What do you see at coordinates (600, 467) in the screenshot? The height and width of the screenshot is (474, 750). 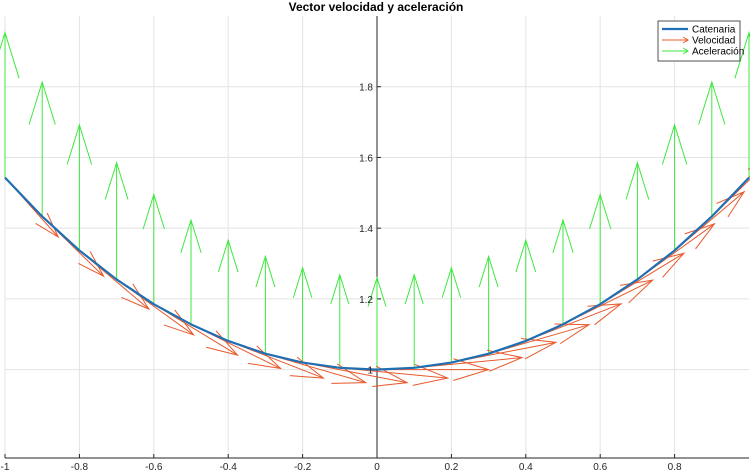 I see `x-tick-label: 0.6` at bounding box center [600, 467].